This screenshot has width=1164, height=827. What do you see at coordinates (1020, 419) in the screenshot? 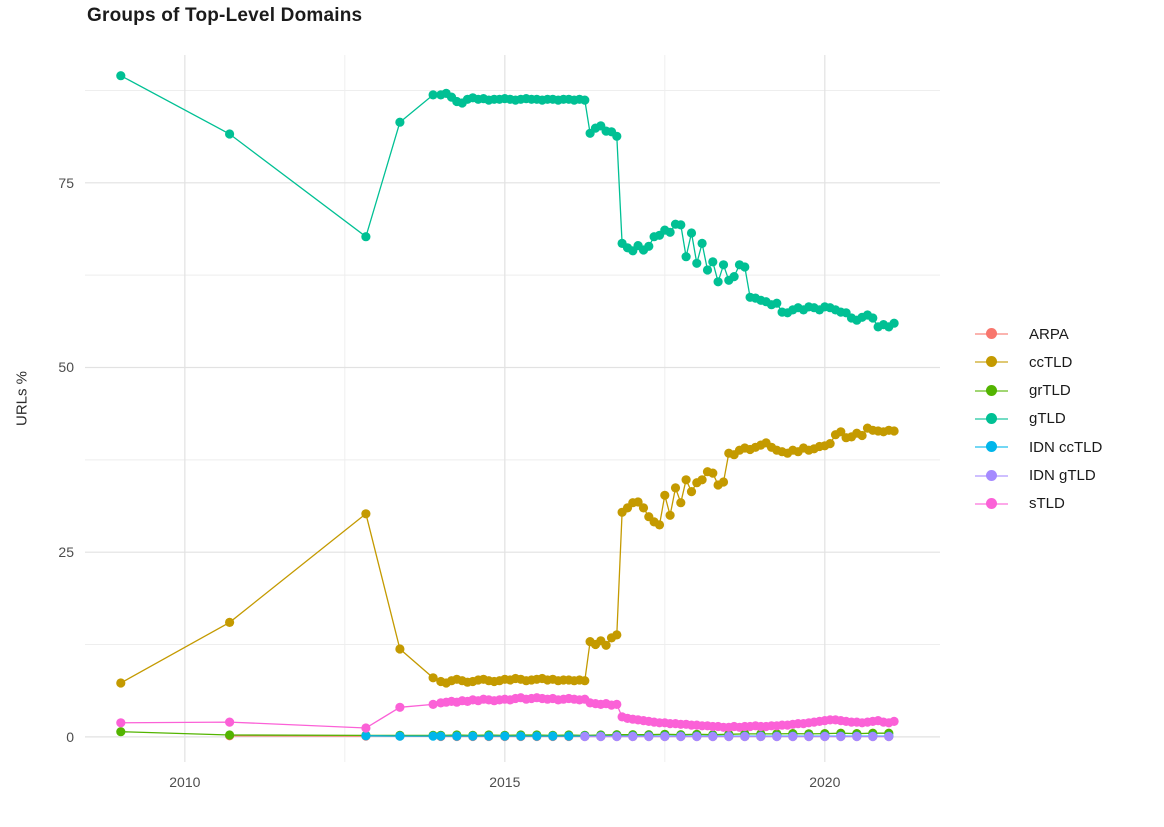
I see `legend-item-gtld: gTLD` at bounding box center [1020, 419].